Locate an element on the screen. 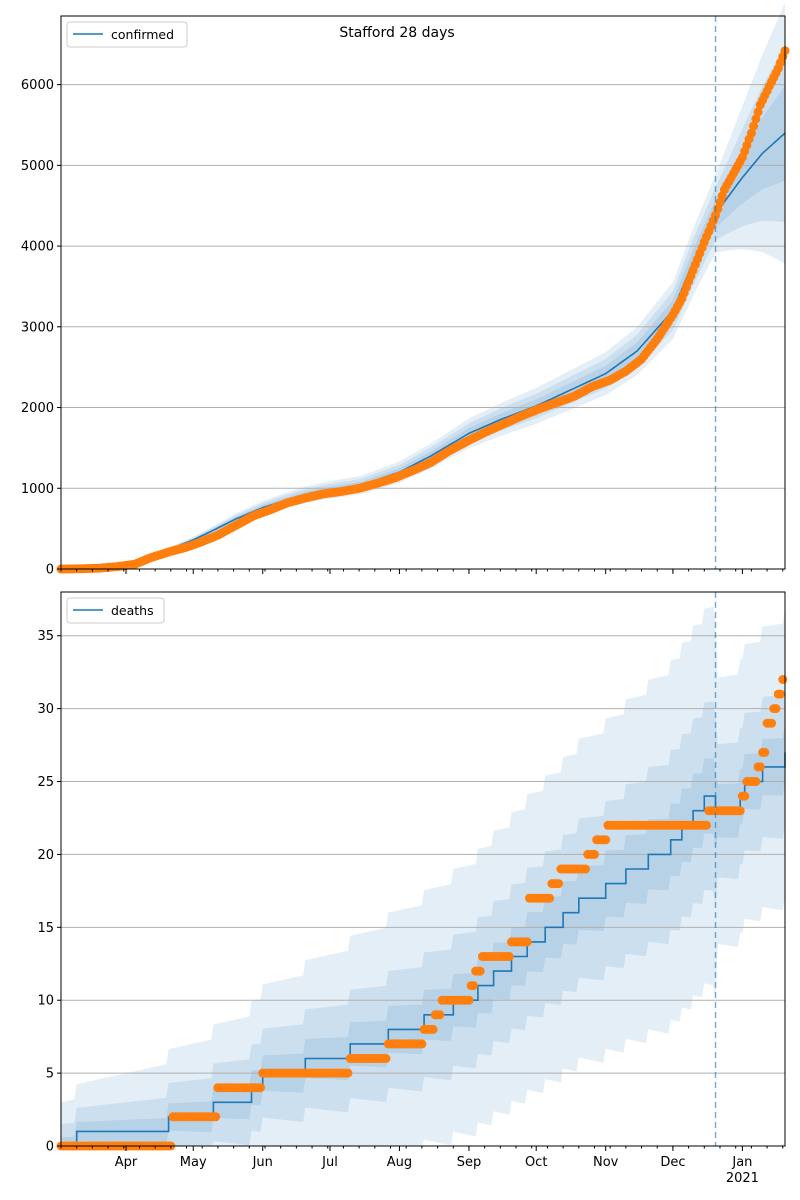 The height and width of the screenshot is (1200, 800). x-tick-label: Jan is located at coordinates (741, 1162).